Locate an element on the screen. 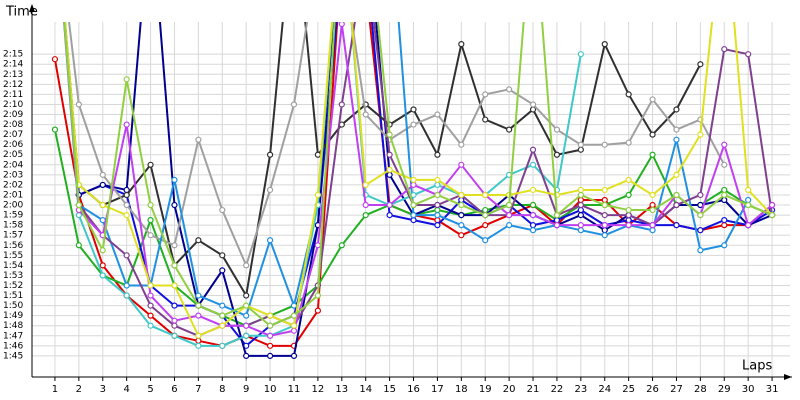 This screenshot has height=400, width=800. x-tick-label: 15 is located at coordinates (389, 389).